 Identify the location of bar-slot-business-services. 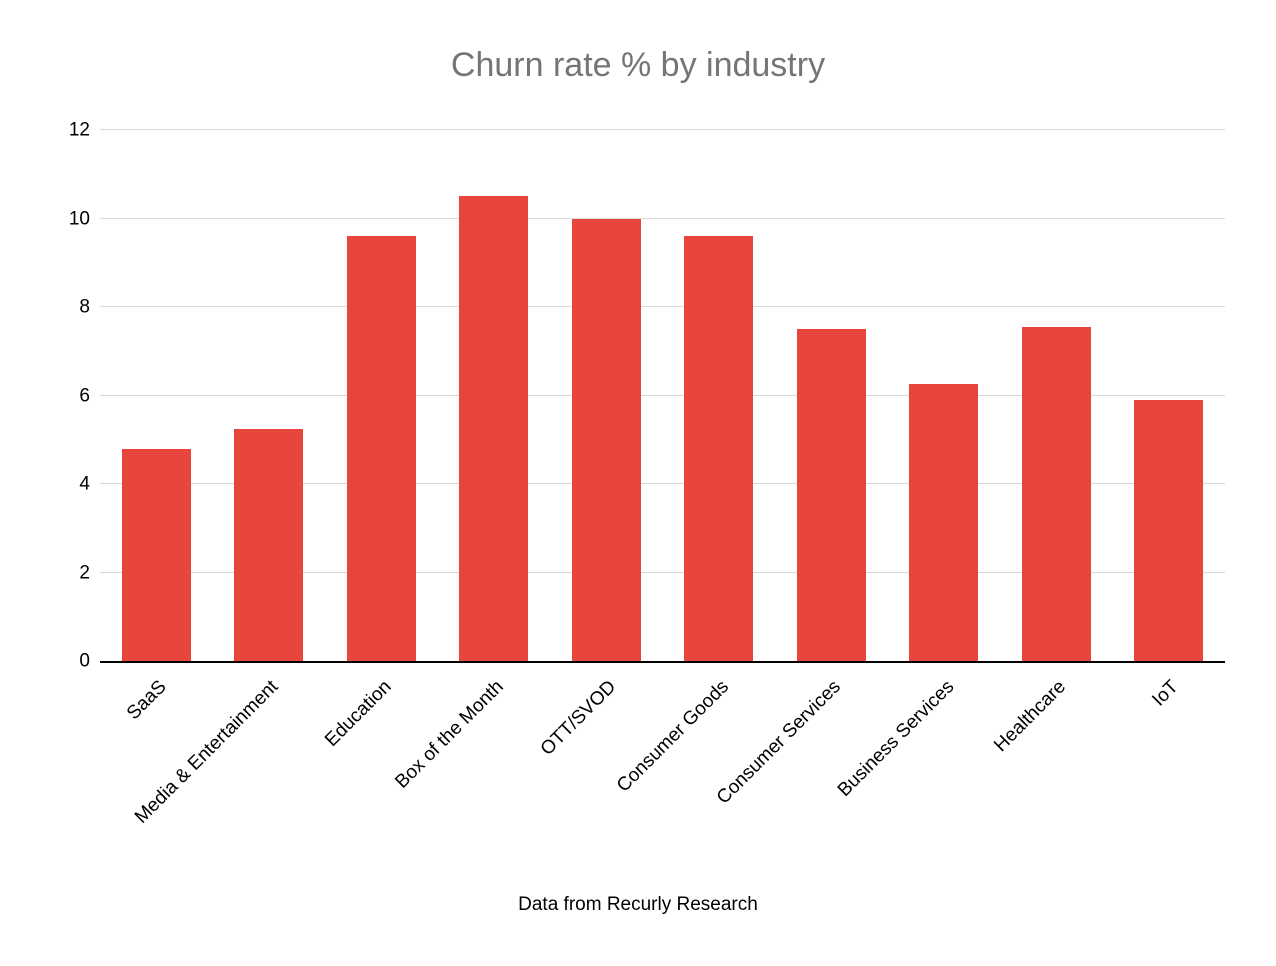
(944, 395).